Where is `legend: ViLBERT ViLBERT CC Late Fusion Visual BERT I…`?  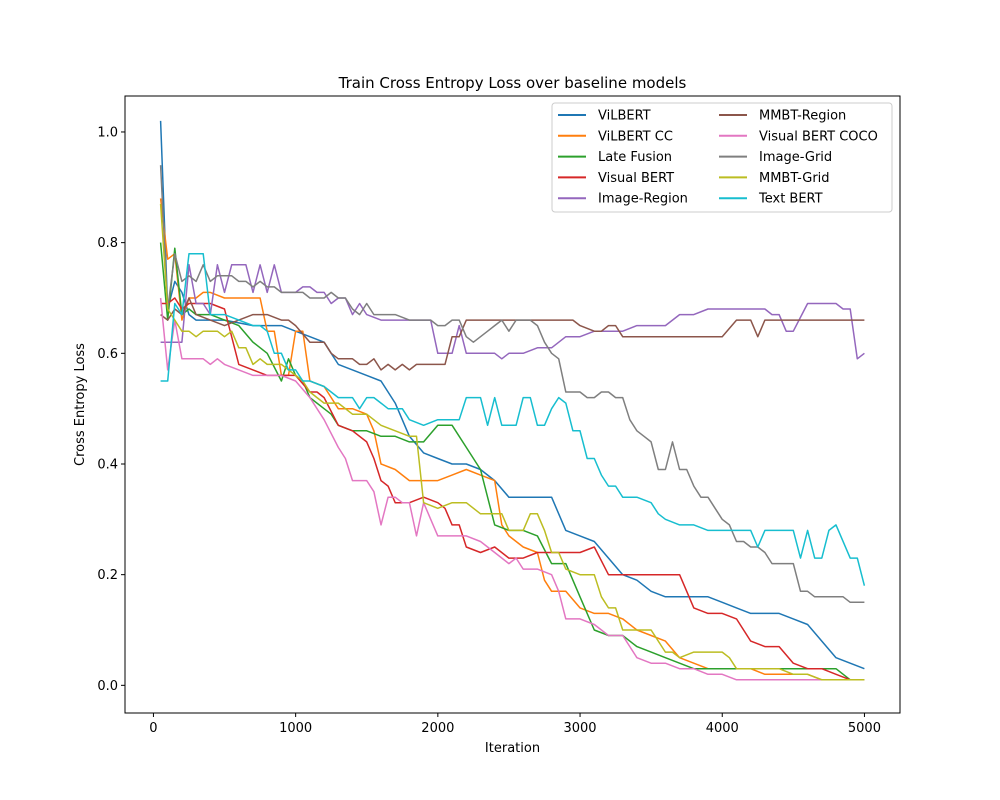 legend: ViLBERT ViLBERT CC Late Fusion Visual BERT I… is located at coordinates (722, 157).